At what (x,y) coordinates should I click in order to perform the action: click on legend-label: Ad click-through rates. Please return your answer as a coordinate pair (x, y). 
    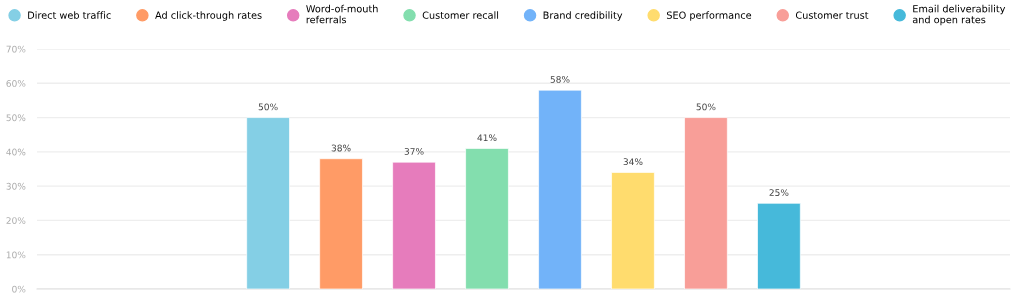
    Looking at the image, I should click on (208, 16).